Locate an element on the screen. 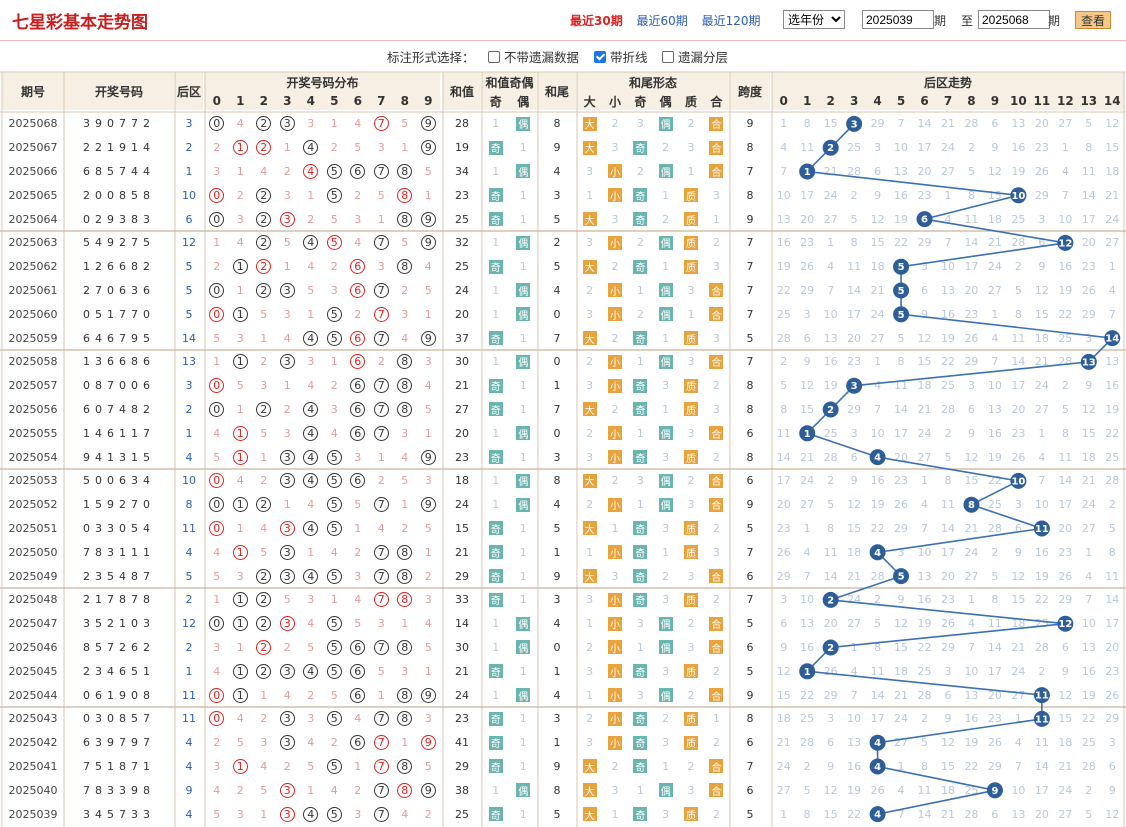 This screenshot has height=827, width=1126. trend-cell: 3 is located at coordinates (925, 267).